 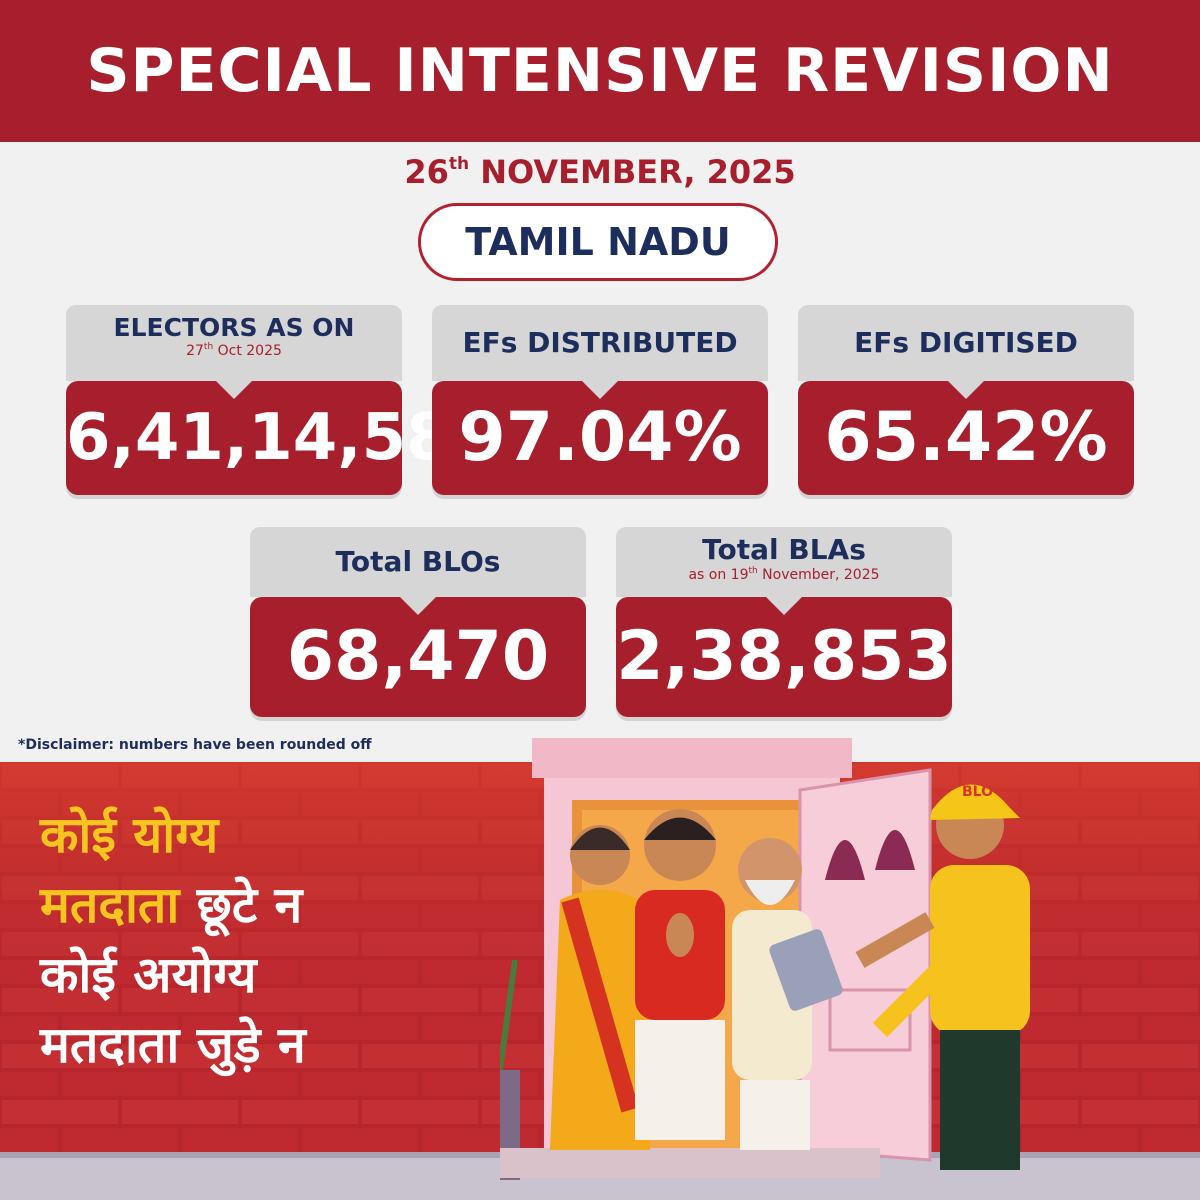 I want to click on slogan-line-4: मतदाता जुड़े न, so click(x=173, y=1045).